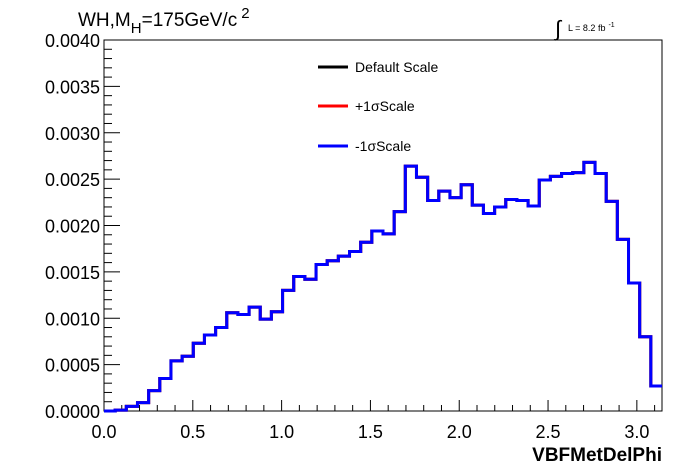 This screenshot has width=696, height=472. I want to click on lumi-superscript: -1, so click(611, 25).